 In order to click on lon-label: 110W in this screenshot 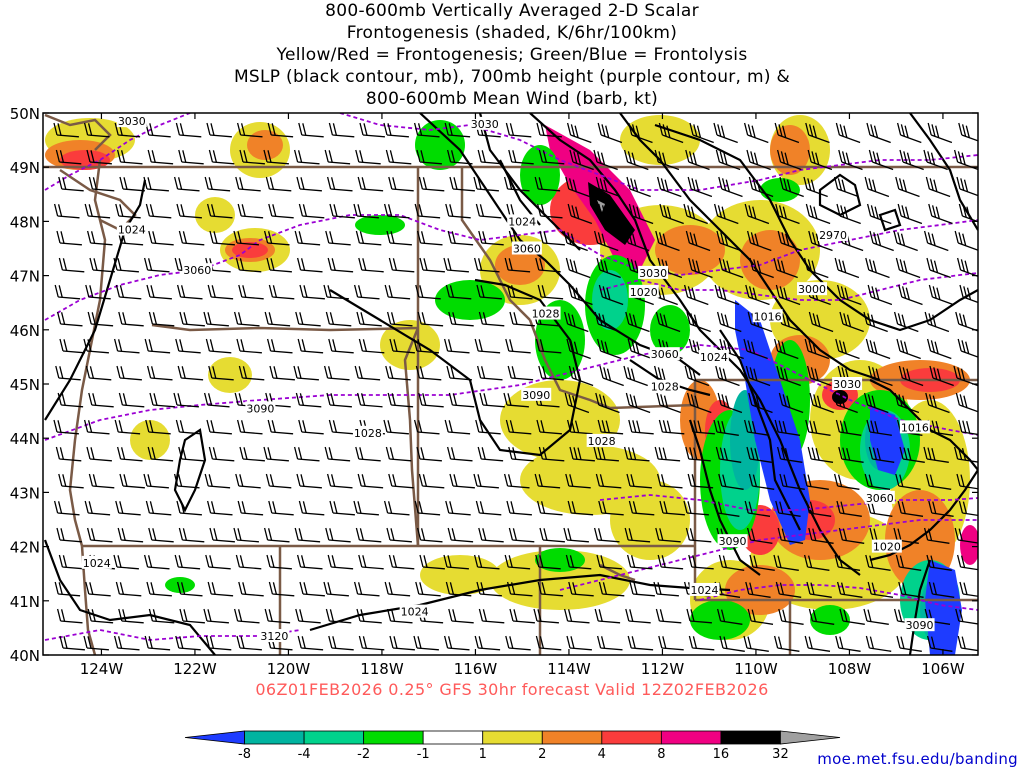, I will do `click(756, 669)`.